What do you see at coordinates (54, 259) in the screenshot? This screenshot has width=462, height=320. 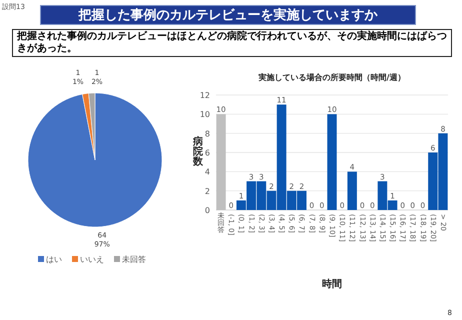 I see `legend-label: はい` at bounding box center [54, 259].